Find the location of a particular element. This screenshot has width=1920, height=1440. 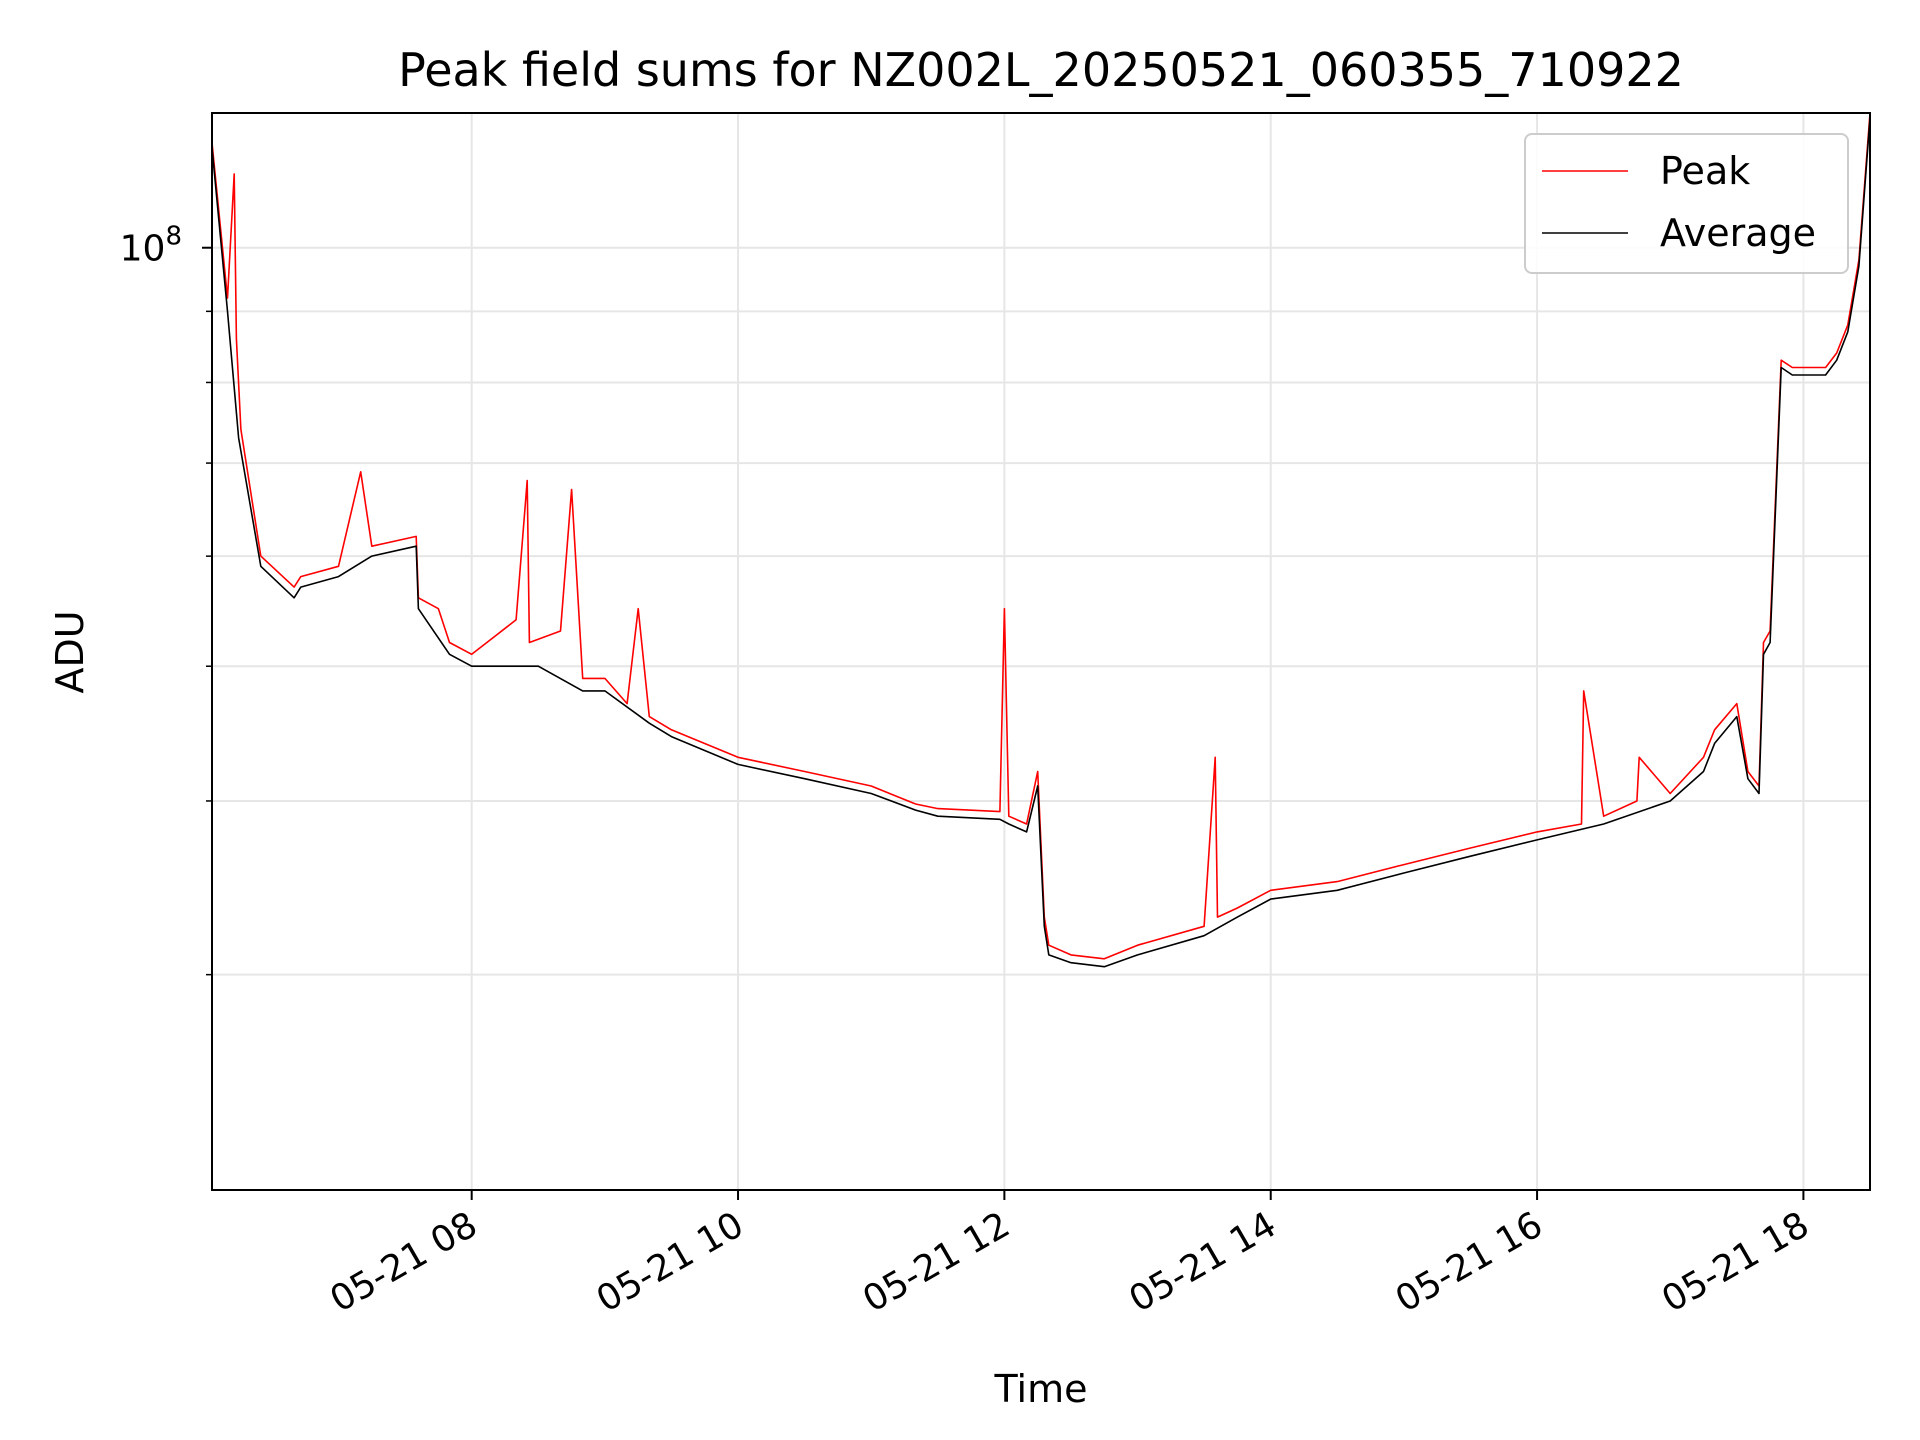

legend-label-peak: Peak is located at coordinates (1705, 171).